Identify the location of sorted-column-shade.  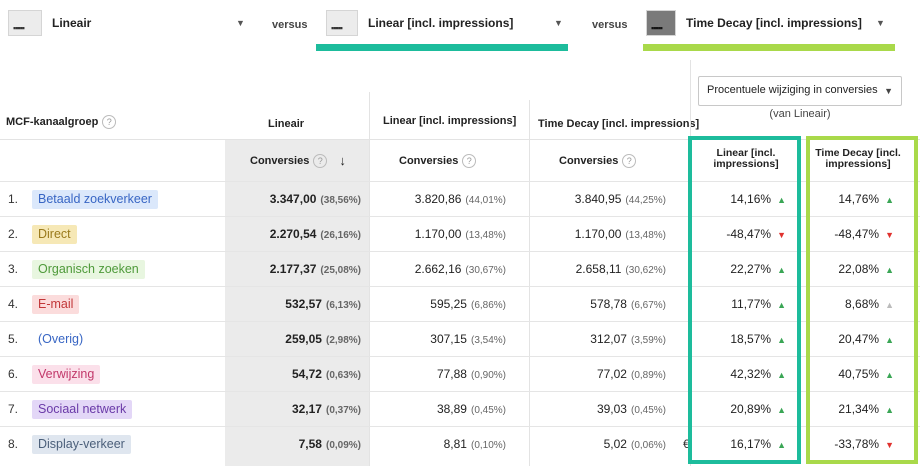
(297, 303).